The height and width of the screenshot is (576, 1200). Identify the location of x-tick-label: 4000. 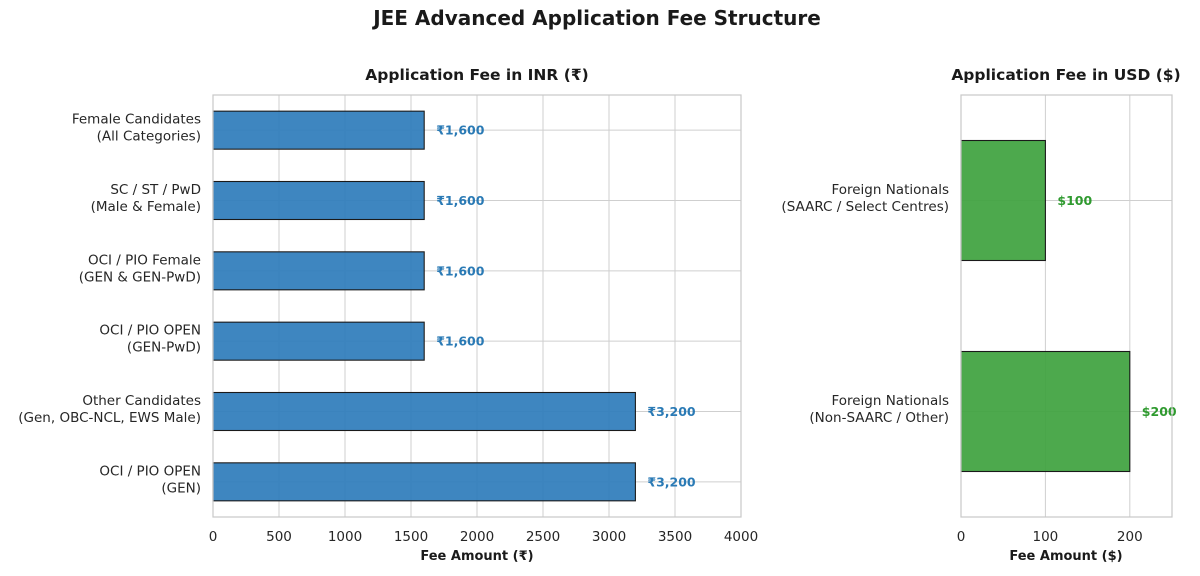
(741, 537).